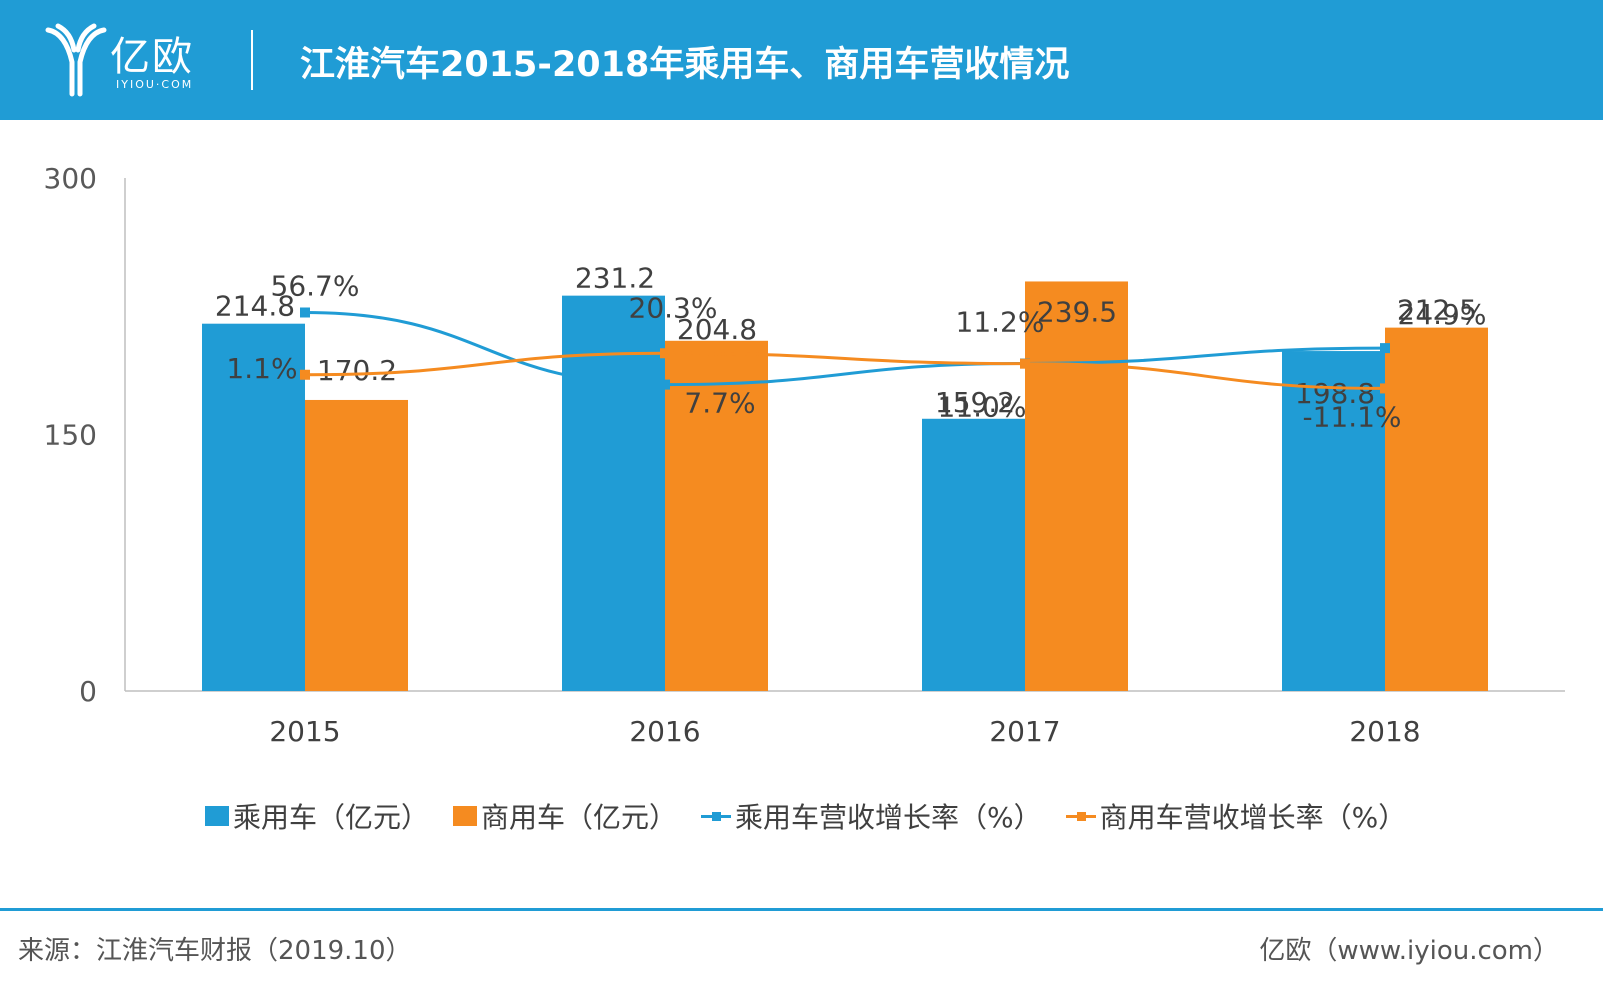 This screenshot has width=1603, height=986. Describe the element at coordinates (801, 909) in the screenshot. I see `footer-divider` at that location.